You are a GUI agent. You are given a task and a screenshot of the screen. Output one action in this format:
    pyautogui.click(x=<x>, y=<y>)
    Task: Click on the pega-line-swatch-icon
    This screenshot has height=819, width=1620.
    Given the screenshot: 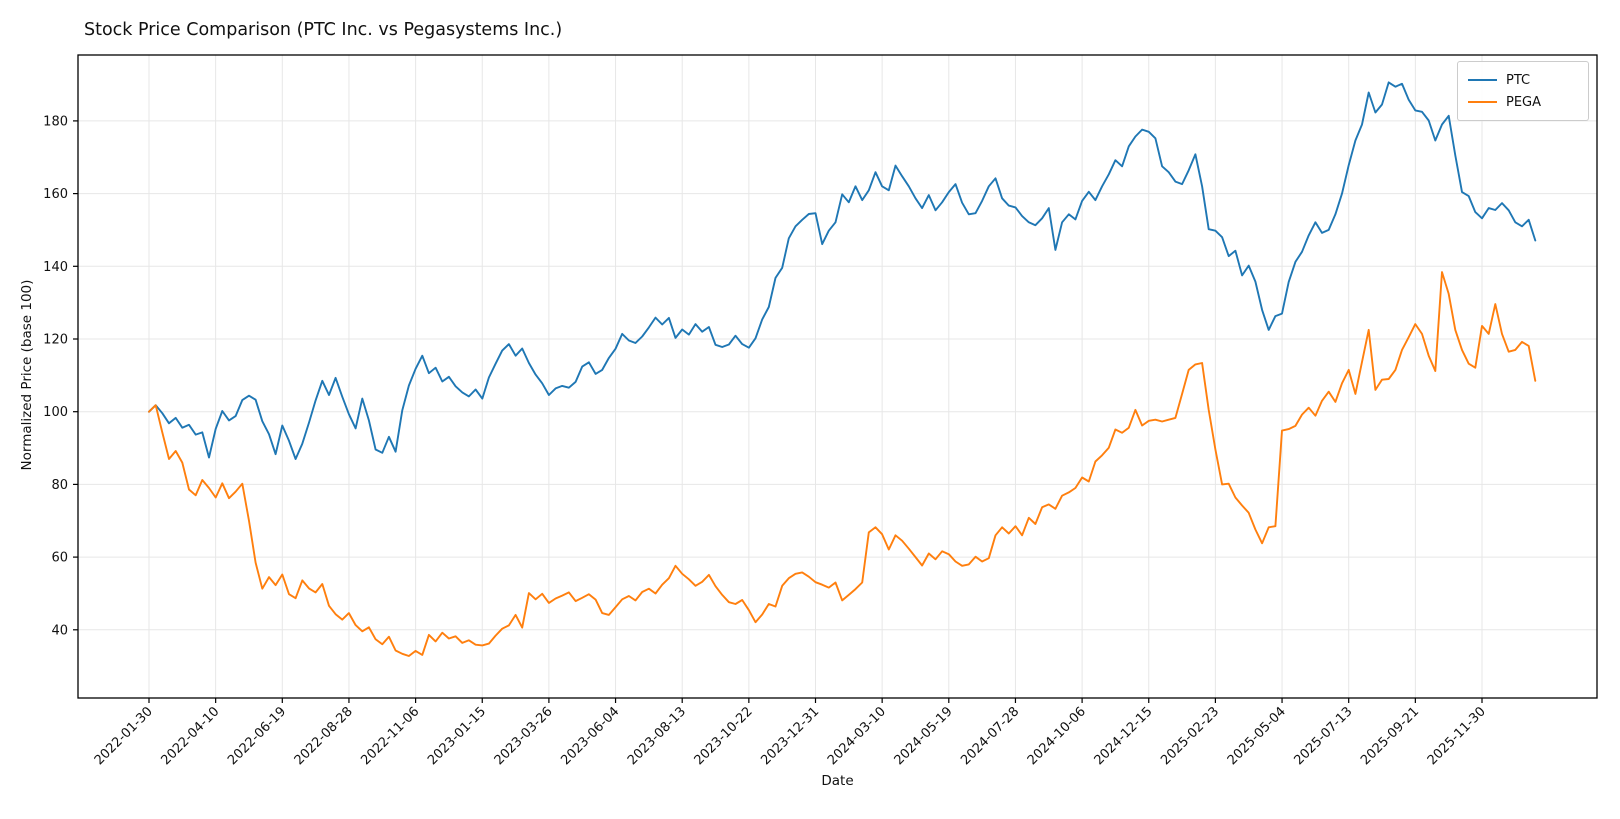 What is the action you would take?
    pyautogui.click(x=1482, y=102)
    